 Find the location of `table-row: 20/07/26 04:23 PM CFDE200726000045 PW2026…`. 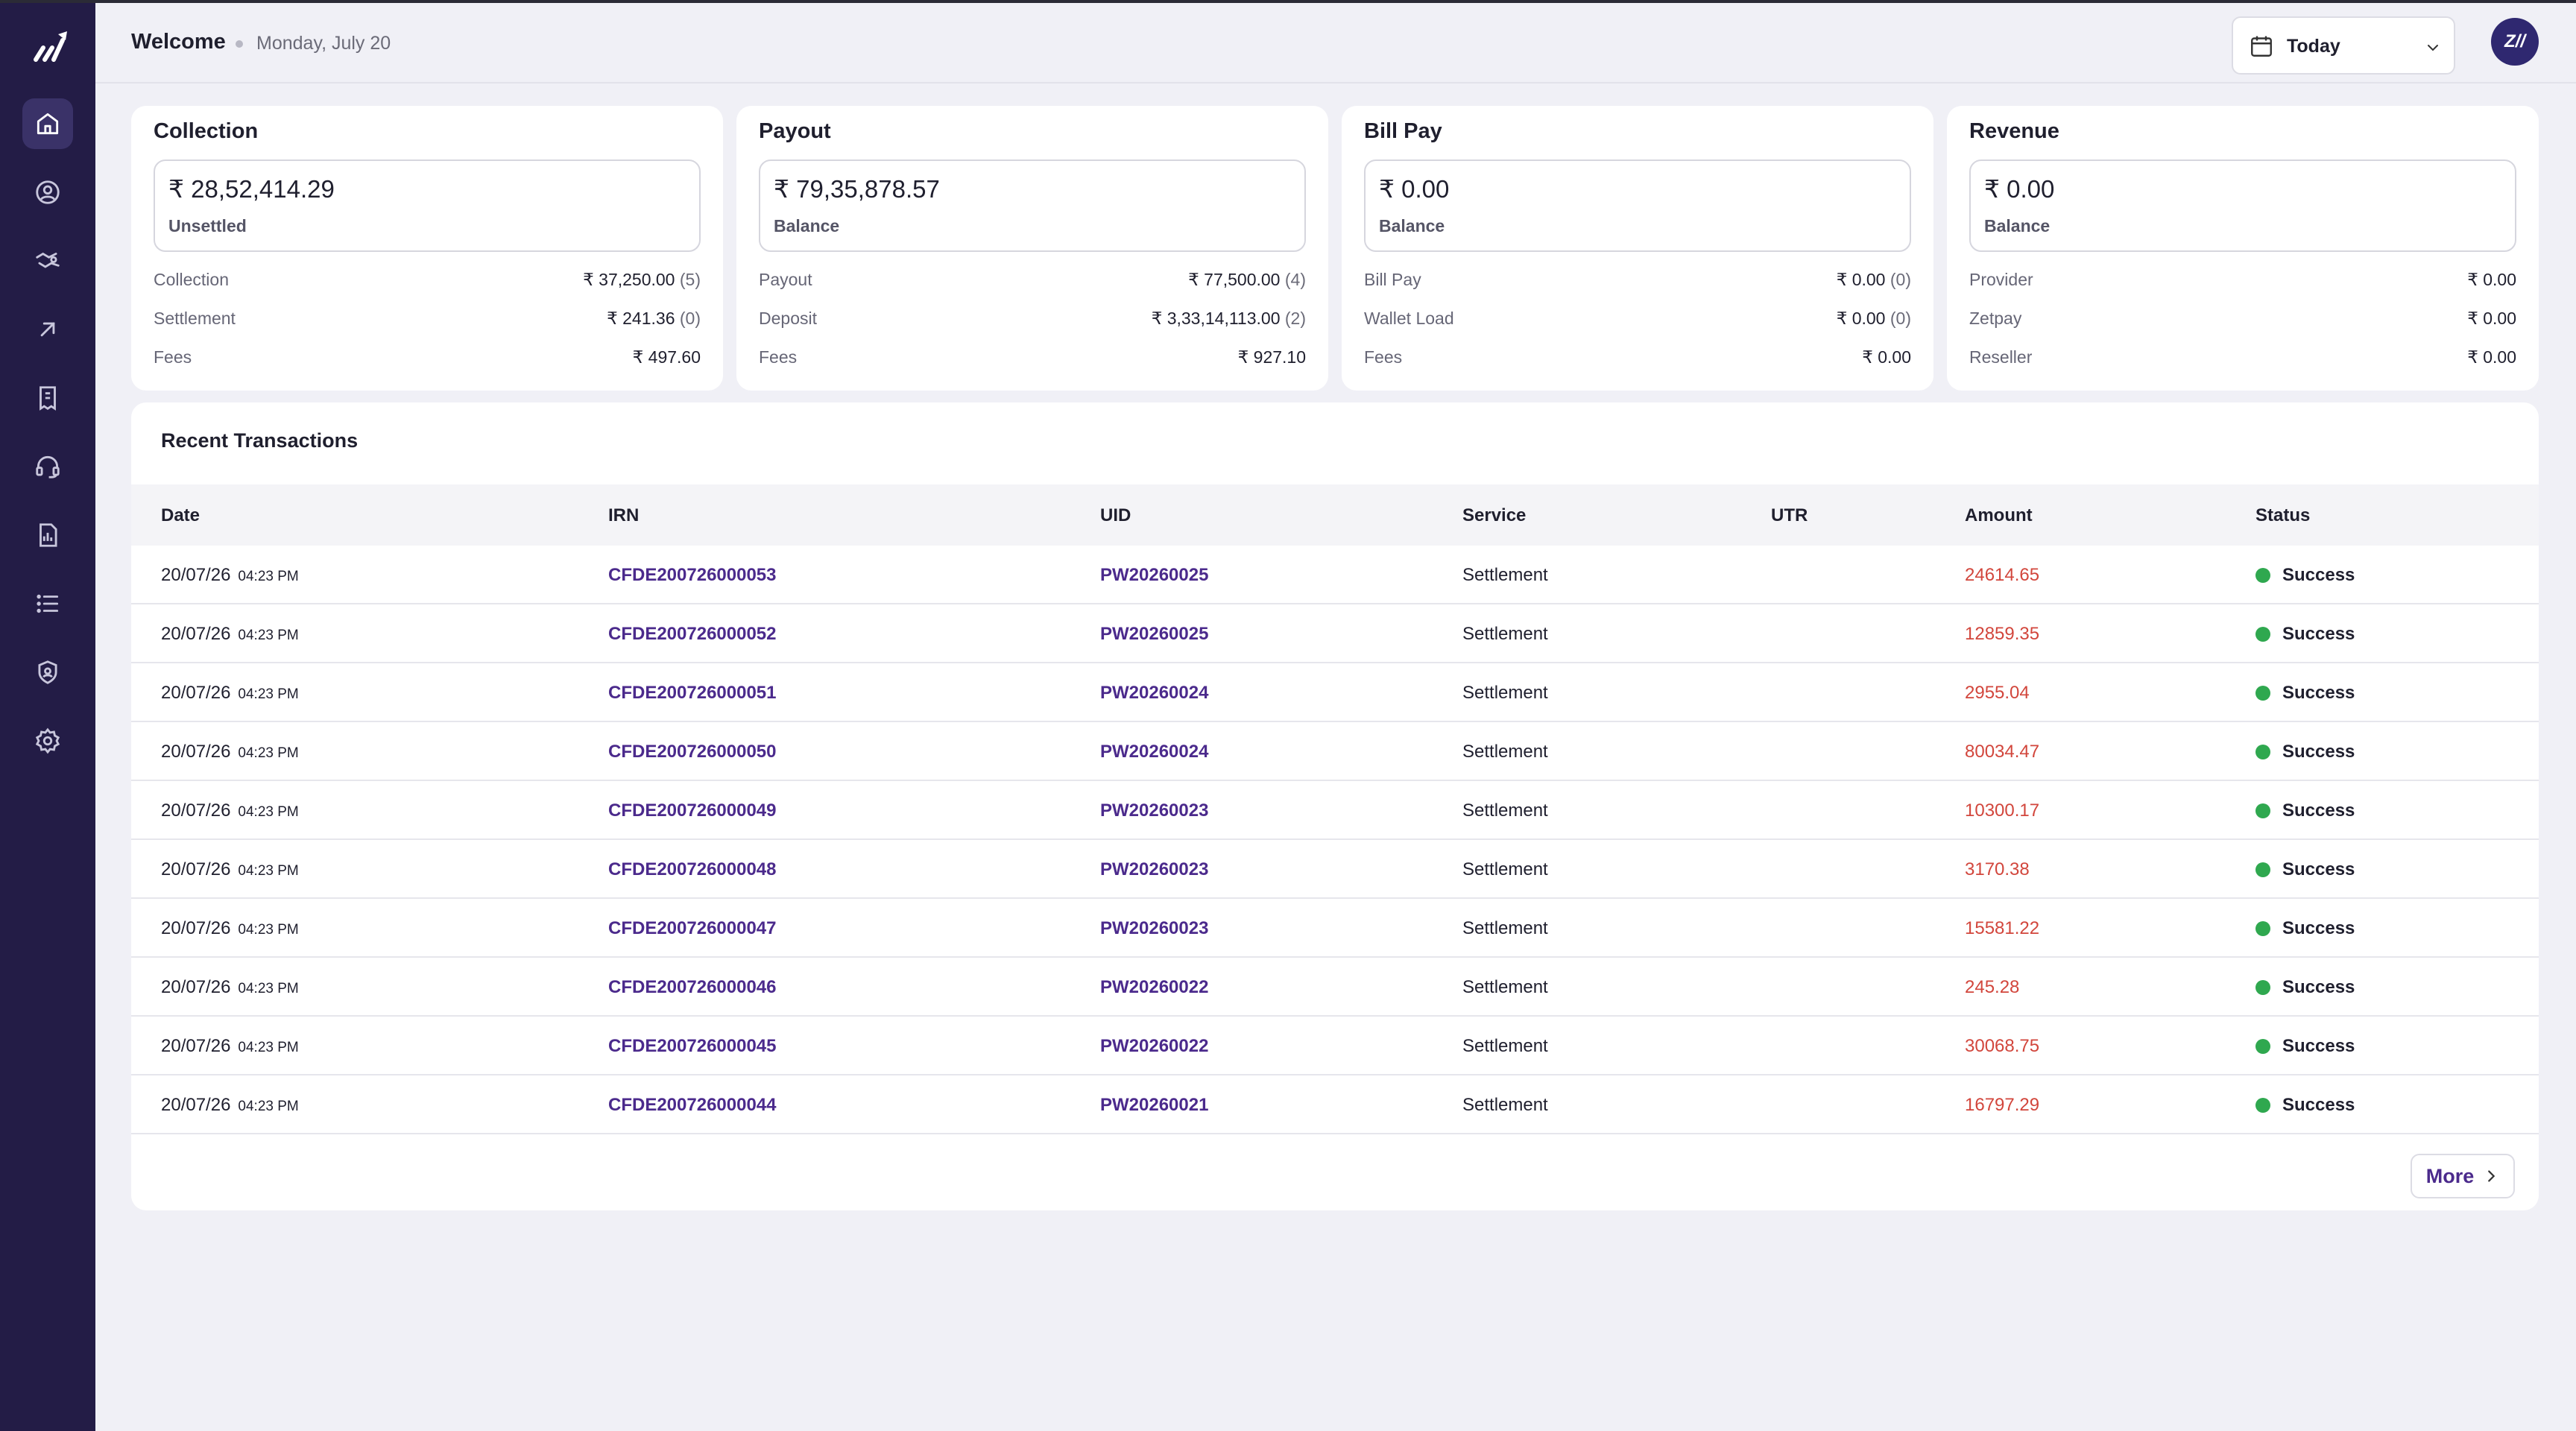

table-row: 20/07/26 04:23 PM CFDE200726000045 PW2026… is located at coordinates (1335, 1046).